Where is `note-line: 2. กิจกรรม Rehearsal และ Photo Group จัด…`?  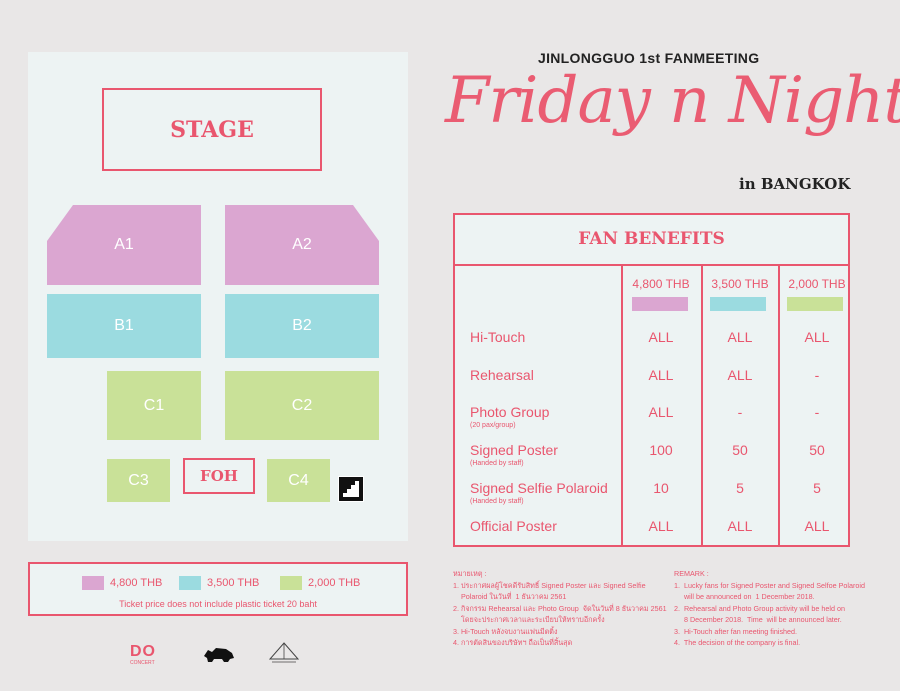
note-line: 2. กิจกรรม Rehearsal และ Photo Group จัด… is located at coordinates (560, 608).